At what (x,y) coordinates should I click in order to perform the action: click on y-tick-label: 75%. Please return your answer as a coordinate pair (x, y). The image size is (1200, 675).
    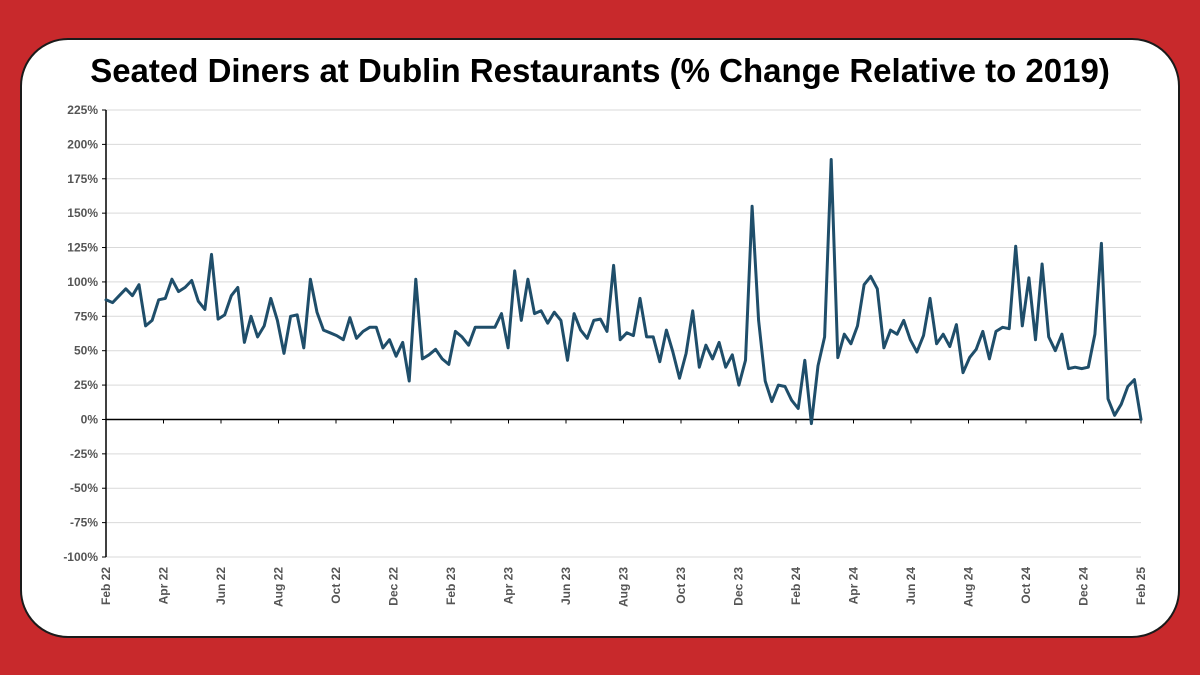
    Looking at the image, I should click on (86, 316).